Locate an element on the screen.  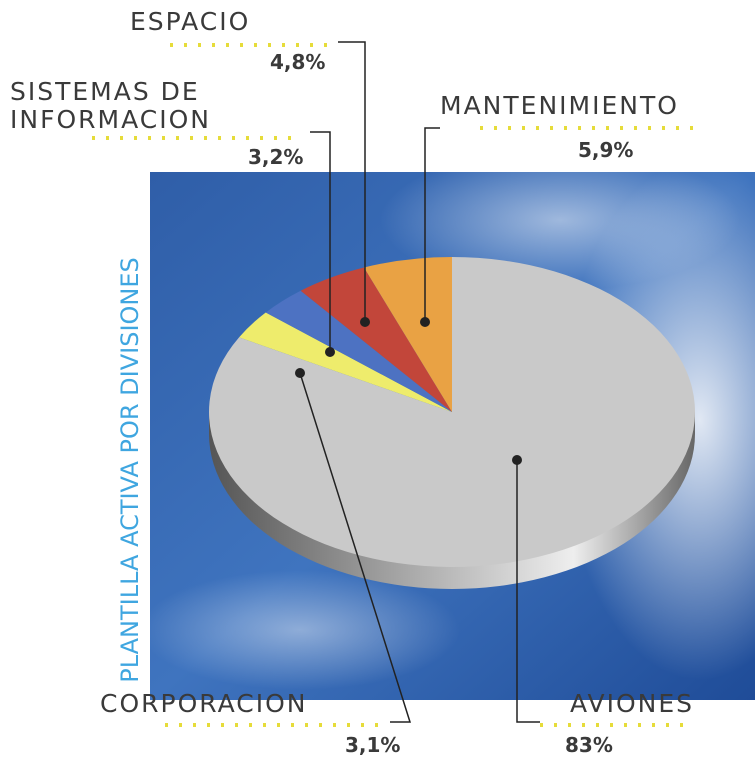
value-label: 83% is located at coordinates (589, 745).